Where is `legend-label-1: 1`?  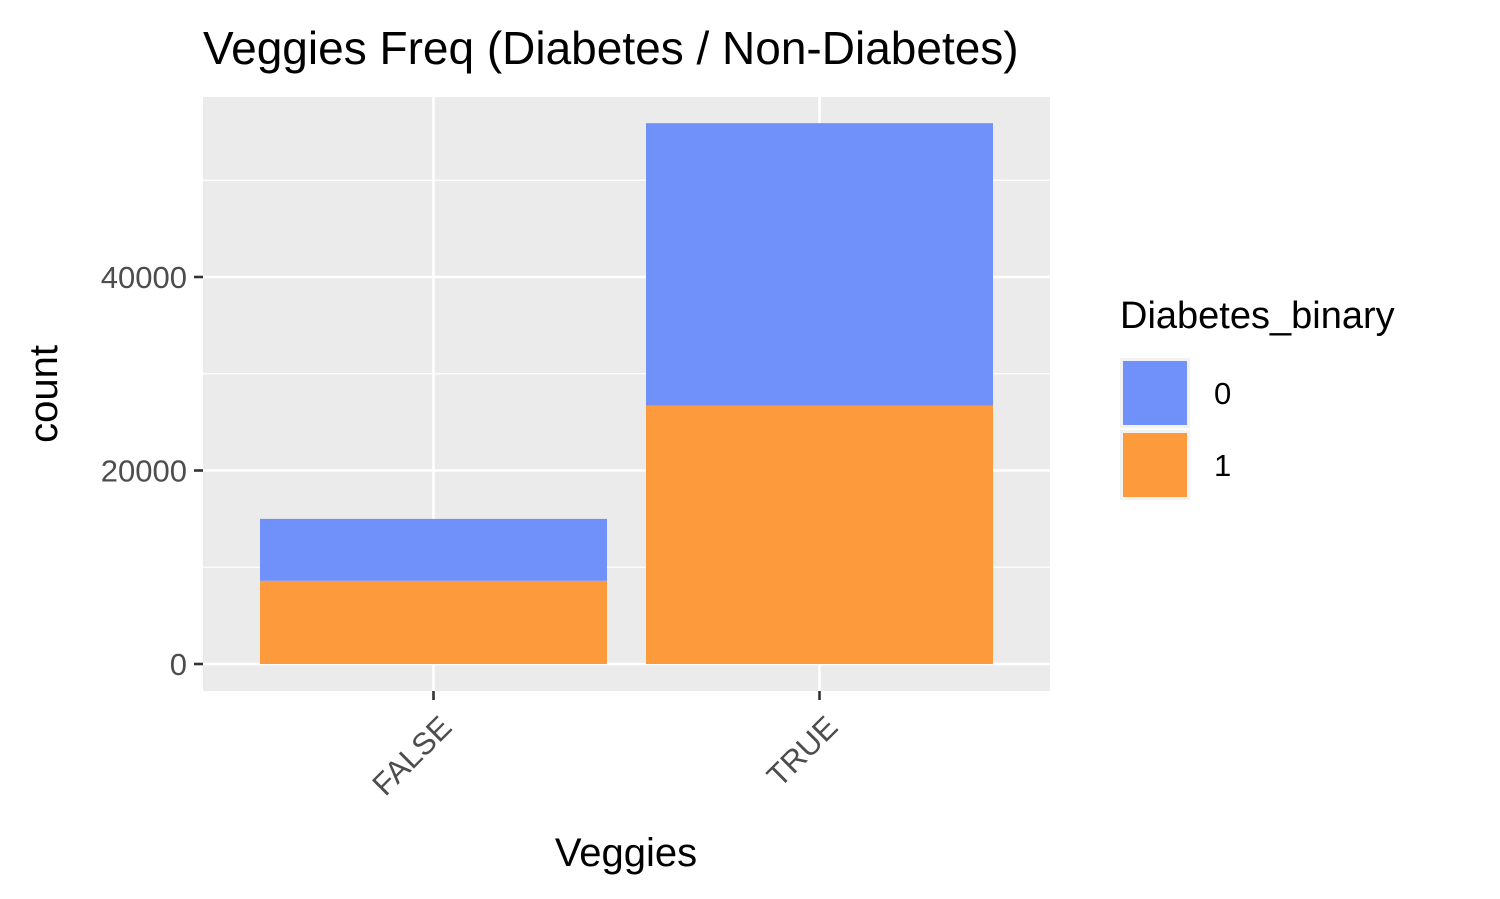 legend-label-1: 1 is located at coordinates (1222, 465).